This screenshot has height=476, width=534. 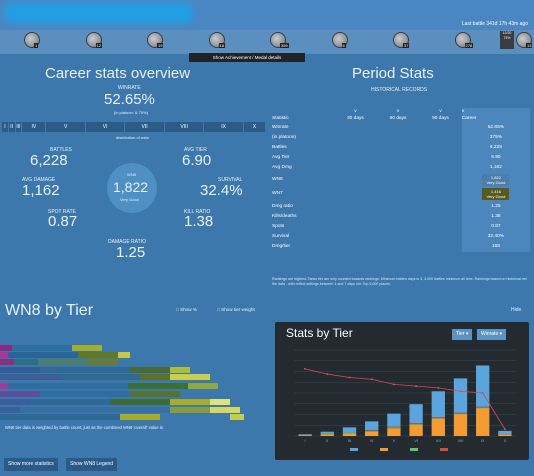 I want to click on metric-dropdown-button: Winrate ▾, so click(x=492, y=334).